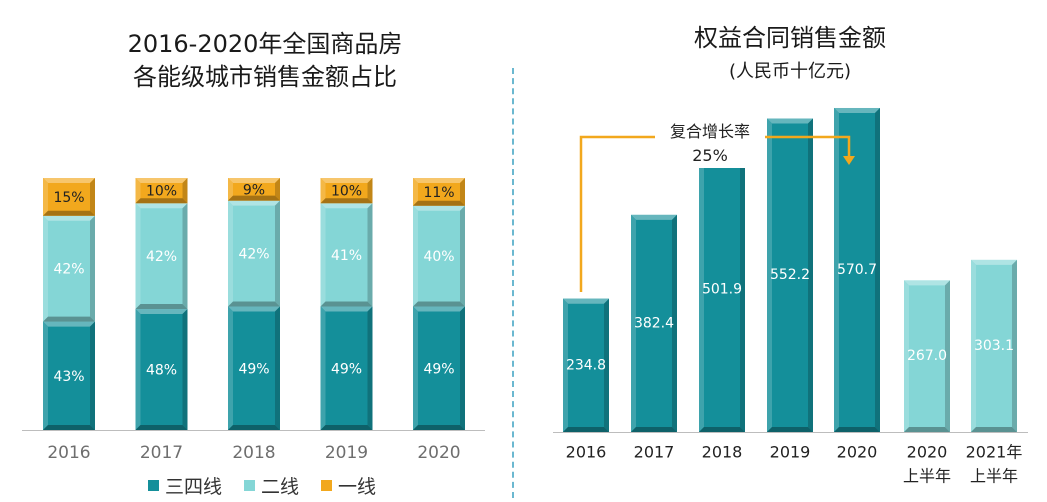 This screenshot has width=1047, height=502. I want to click on right-bar-5-face, so click(927, 356).